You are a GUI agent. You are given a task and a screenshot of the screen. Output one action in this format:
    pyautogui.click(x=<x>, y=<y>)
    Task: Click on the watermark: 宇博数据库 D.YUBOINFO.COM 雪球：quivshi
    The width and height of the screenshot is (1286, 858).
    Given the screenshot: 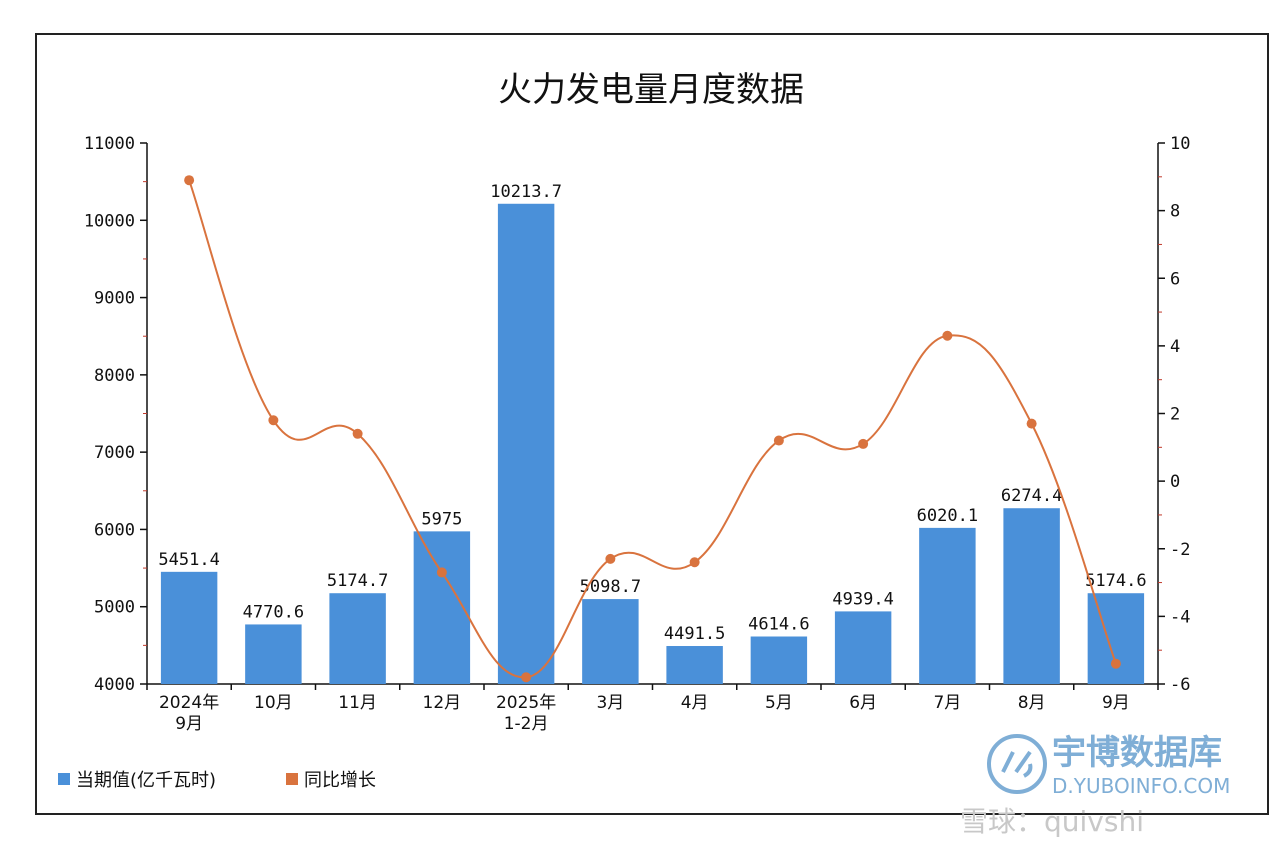 What is the action you would take?
    pyautogui.click(x=1095, y=785)
    